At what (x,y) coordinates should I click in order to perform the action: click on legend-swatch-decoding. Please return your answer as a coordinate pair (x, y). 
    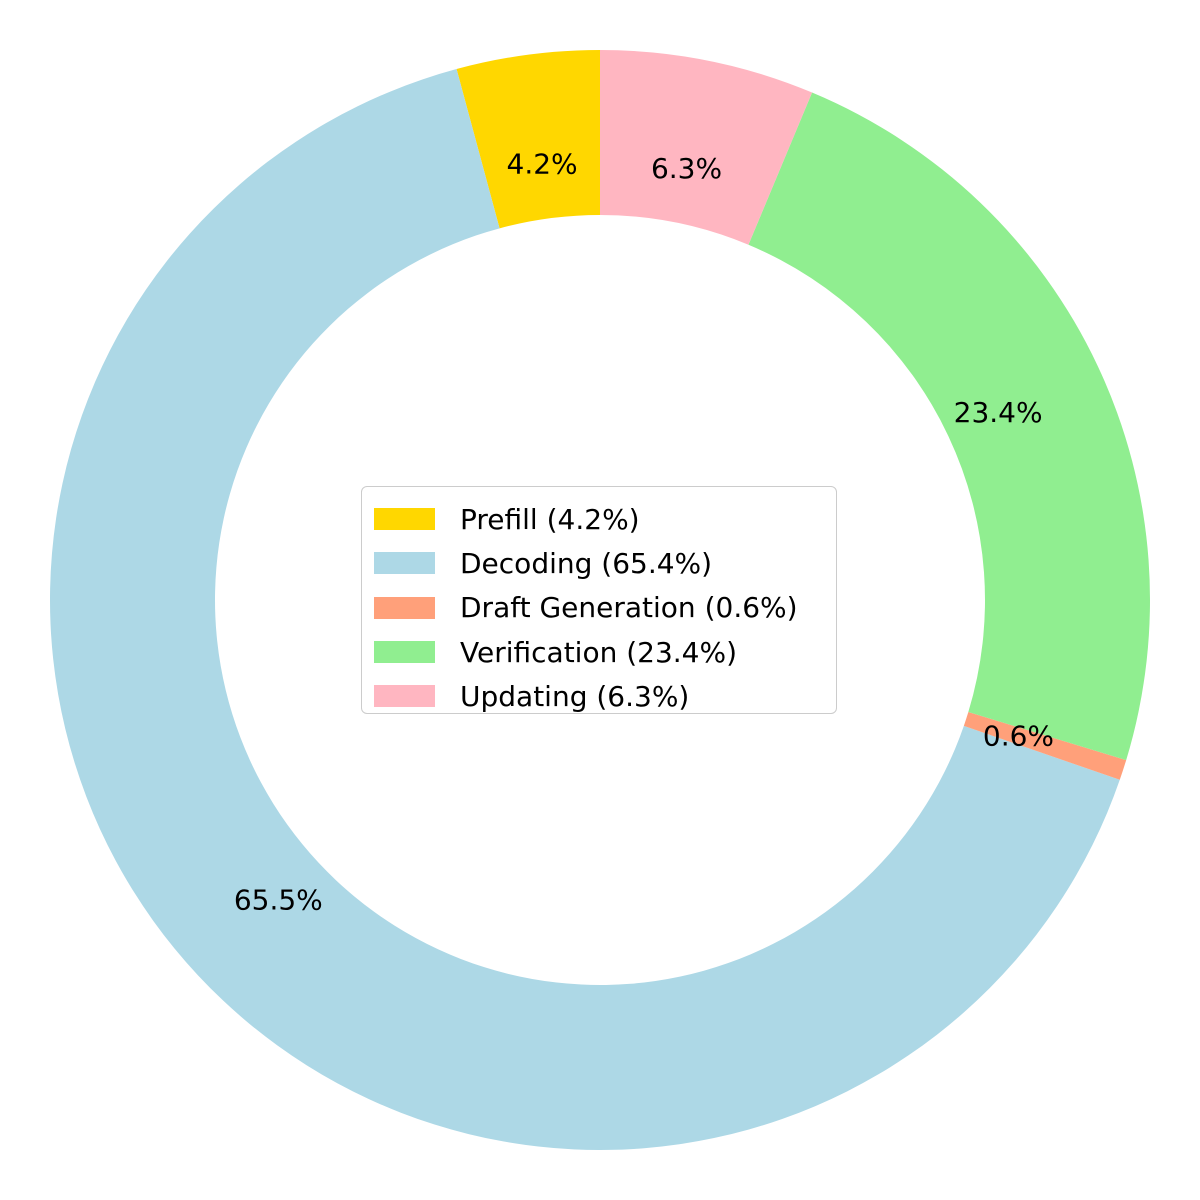
    Looking at the image, I should click on (404, 563).